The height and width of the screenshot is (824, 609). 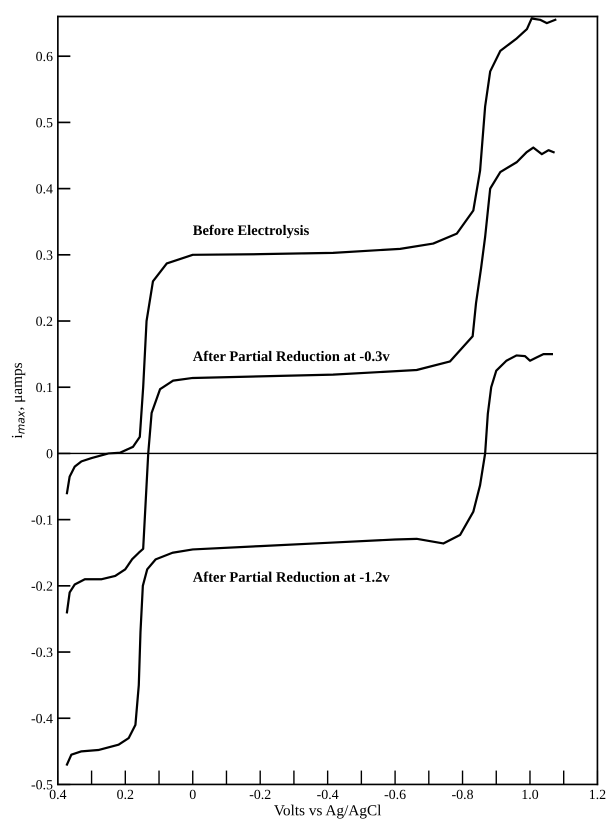 What do you see at coordinates (291, 576) in the screenshot?
I see `series-label: After Partial Reduction at -1.2v` at bounding box center [291, 576].